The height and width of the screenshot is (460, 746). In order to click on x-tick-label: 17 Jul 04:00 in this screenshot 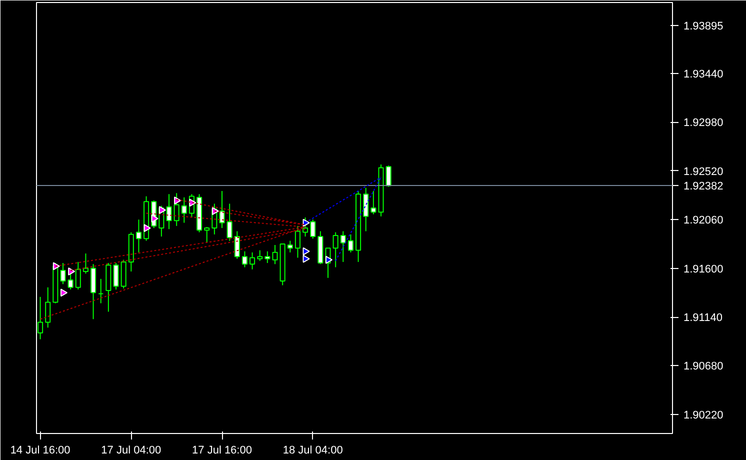, I will do `click(131, 450)`.